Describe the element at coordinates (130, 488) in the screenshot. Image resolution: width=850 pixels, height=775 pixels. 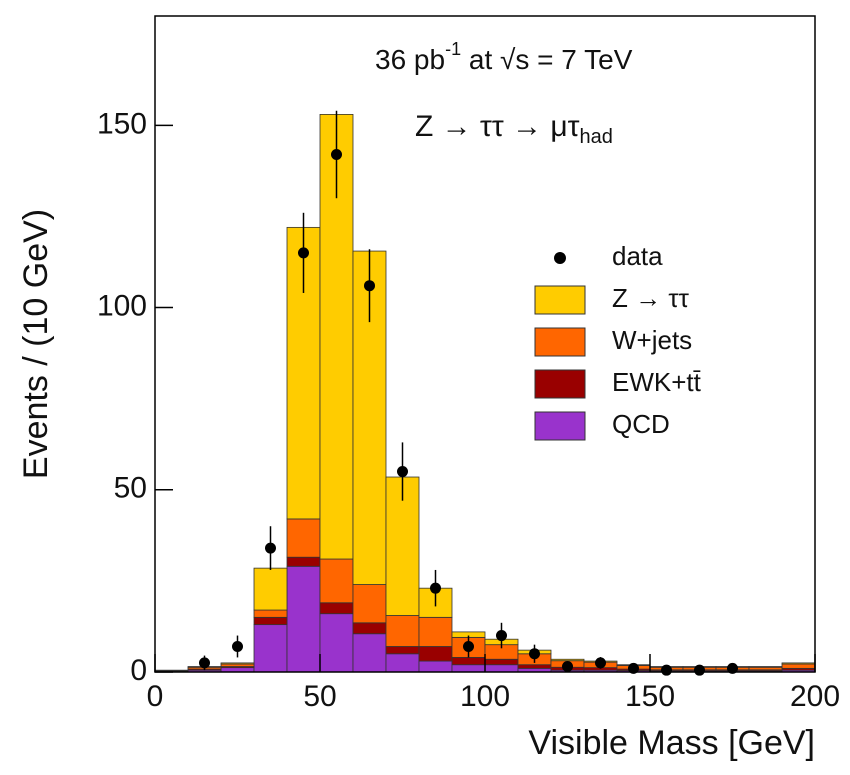
I see `y-tick-label: 50` at that location.